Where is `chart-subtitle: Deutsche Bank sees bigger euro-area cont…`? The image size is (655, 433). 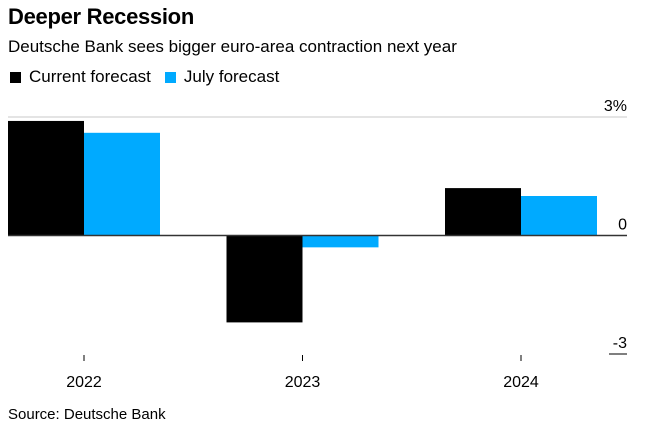
chart-subtitle: Deutsche Bank sees bigger euro-area cont… is located at coordinates (232, 46).